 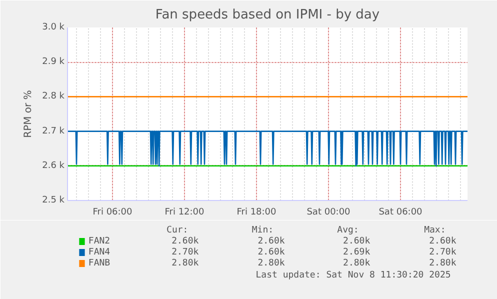 What do you see at coordinates (263, 231) in the screenshot?
I see `text: Min:` at bounding box center [263, 231].